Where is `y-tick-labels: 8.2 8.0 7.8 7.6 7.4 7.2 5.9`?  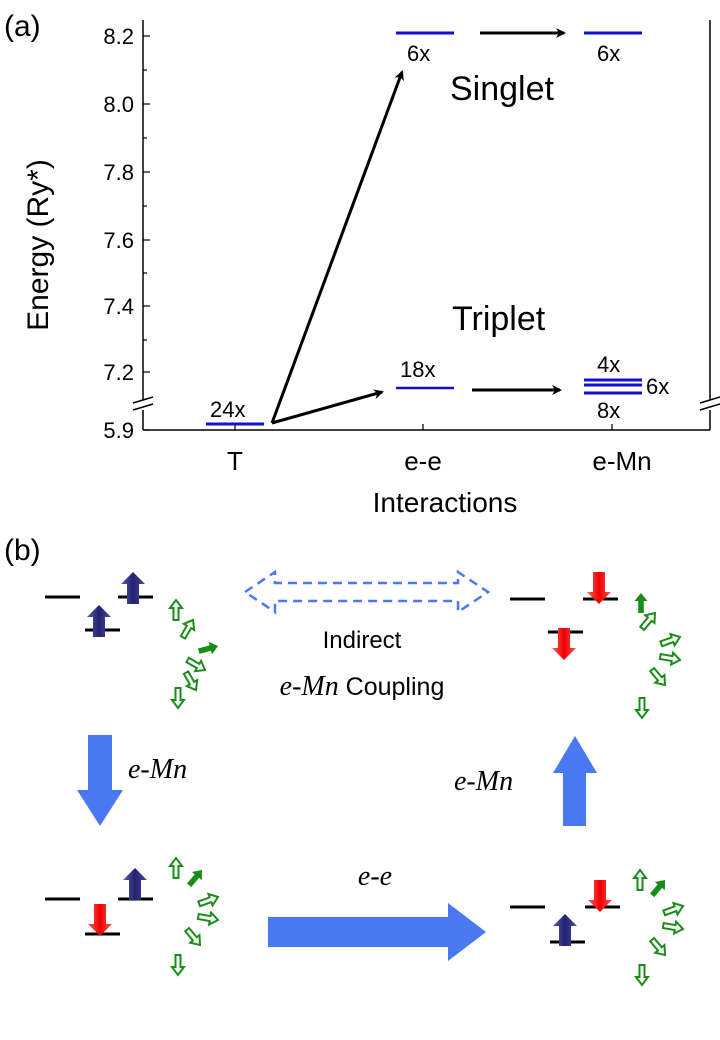
y-tick-labels: 8.2 8.0 7.8 7.6 7.4 7.2 5.9 is located at coordinates (118, 233).